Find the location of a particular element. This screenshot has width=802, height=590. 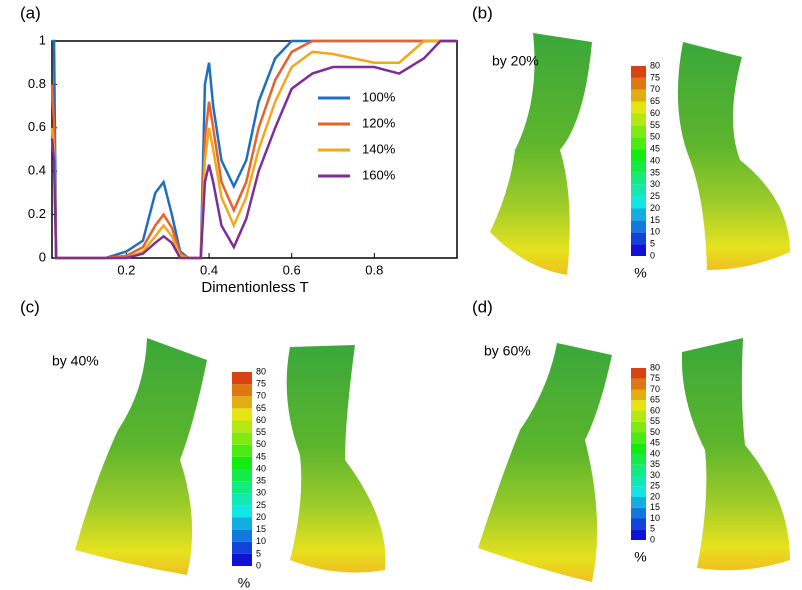

x-tick-label: 0.6 is located at coordinates (292, 269).